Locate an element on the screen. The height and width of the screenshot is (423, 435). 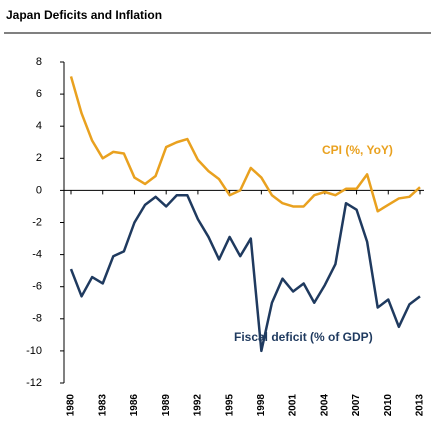
x-tick-label: 2004 is located at coordinates (324, 405).